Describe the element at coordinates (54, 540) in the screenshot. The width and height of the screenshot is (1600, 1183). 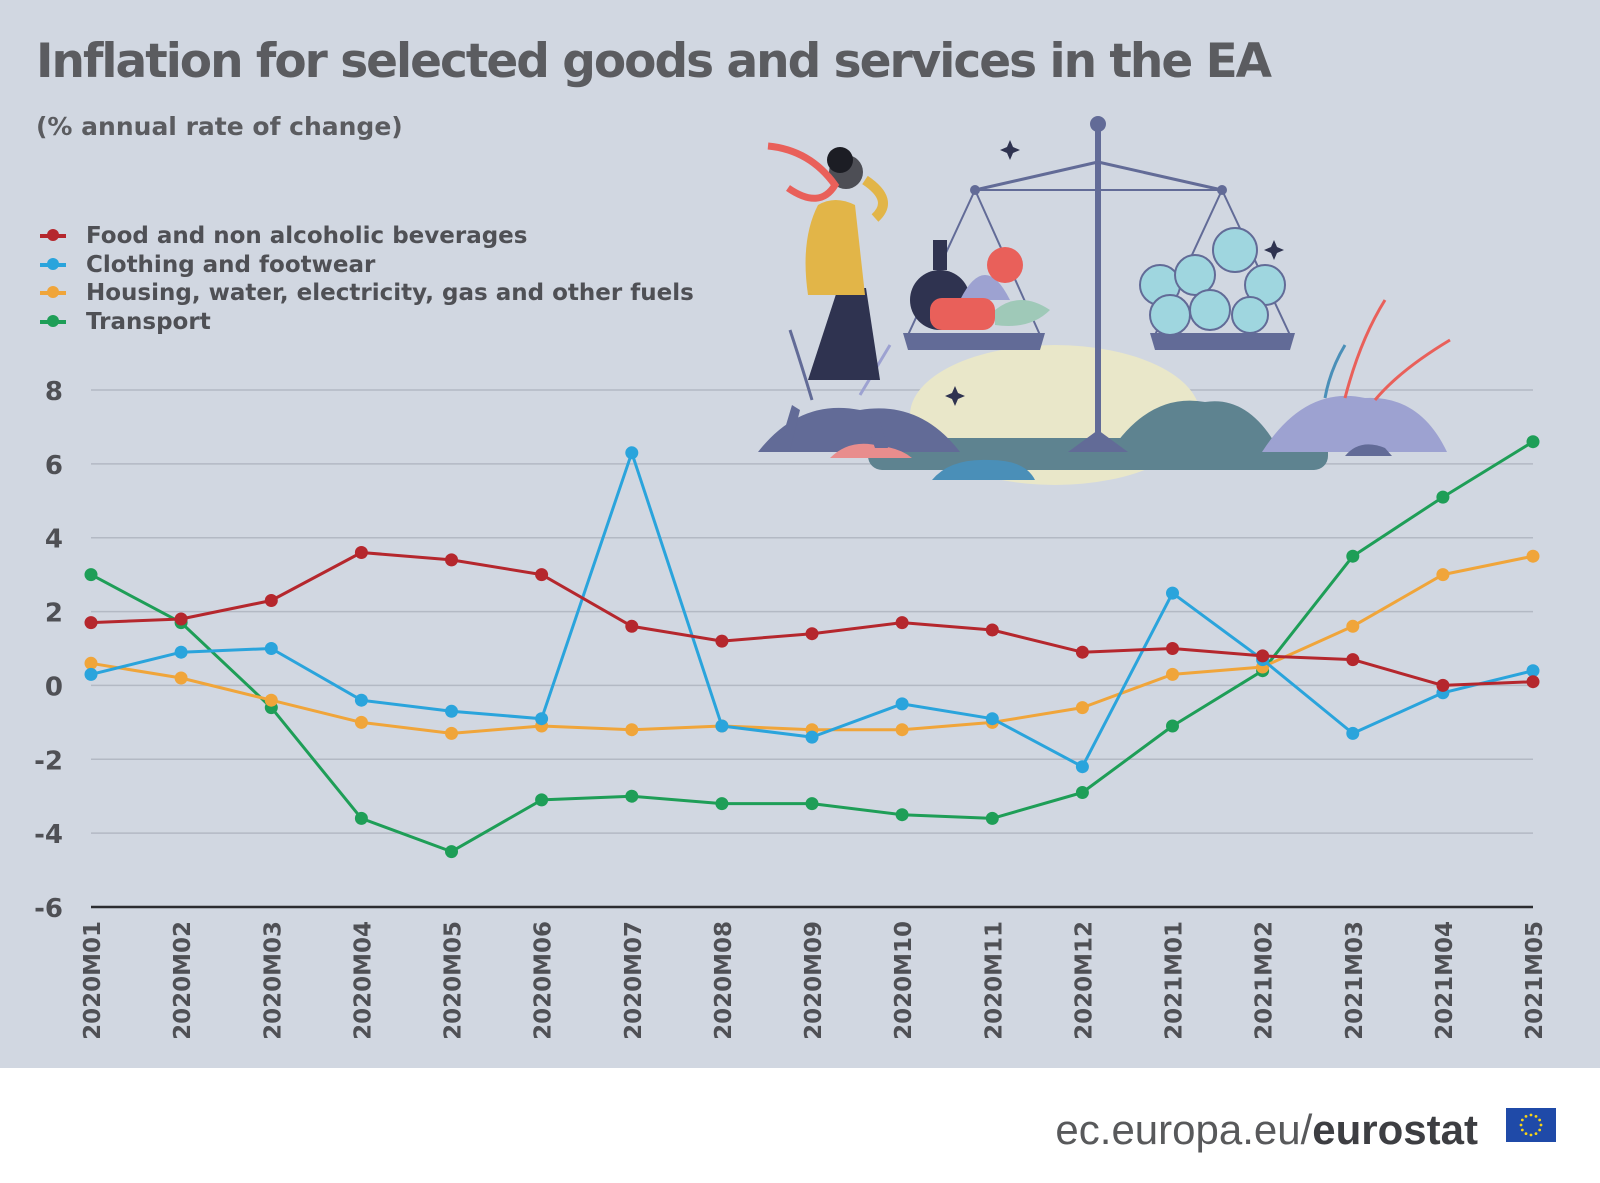
I see `y-tick-label: 4` at that location.